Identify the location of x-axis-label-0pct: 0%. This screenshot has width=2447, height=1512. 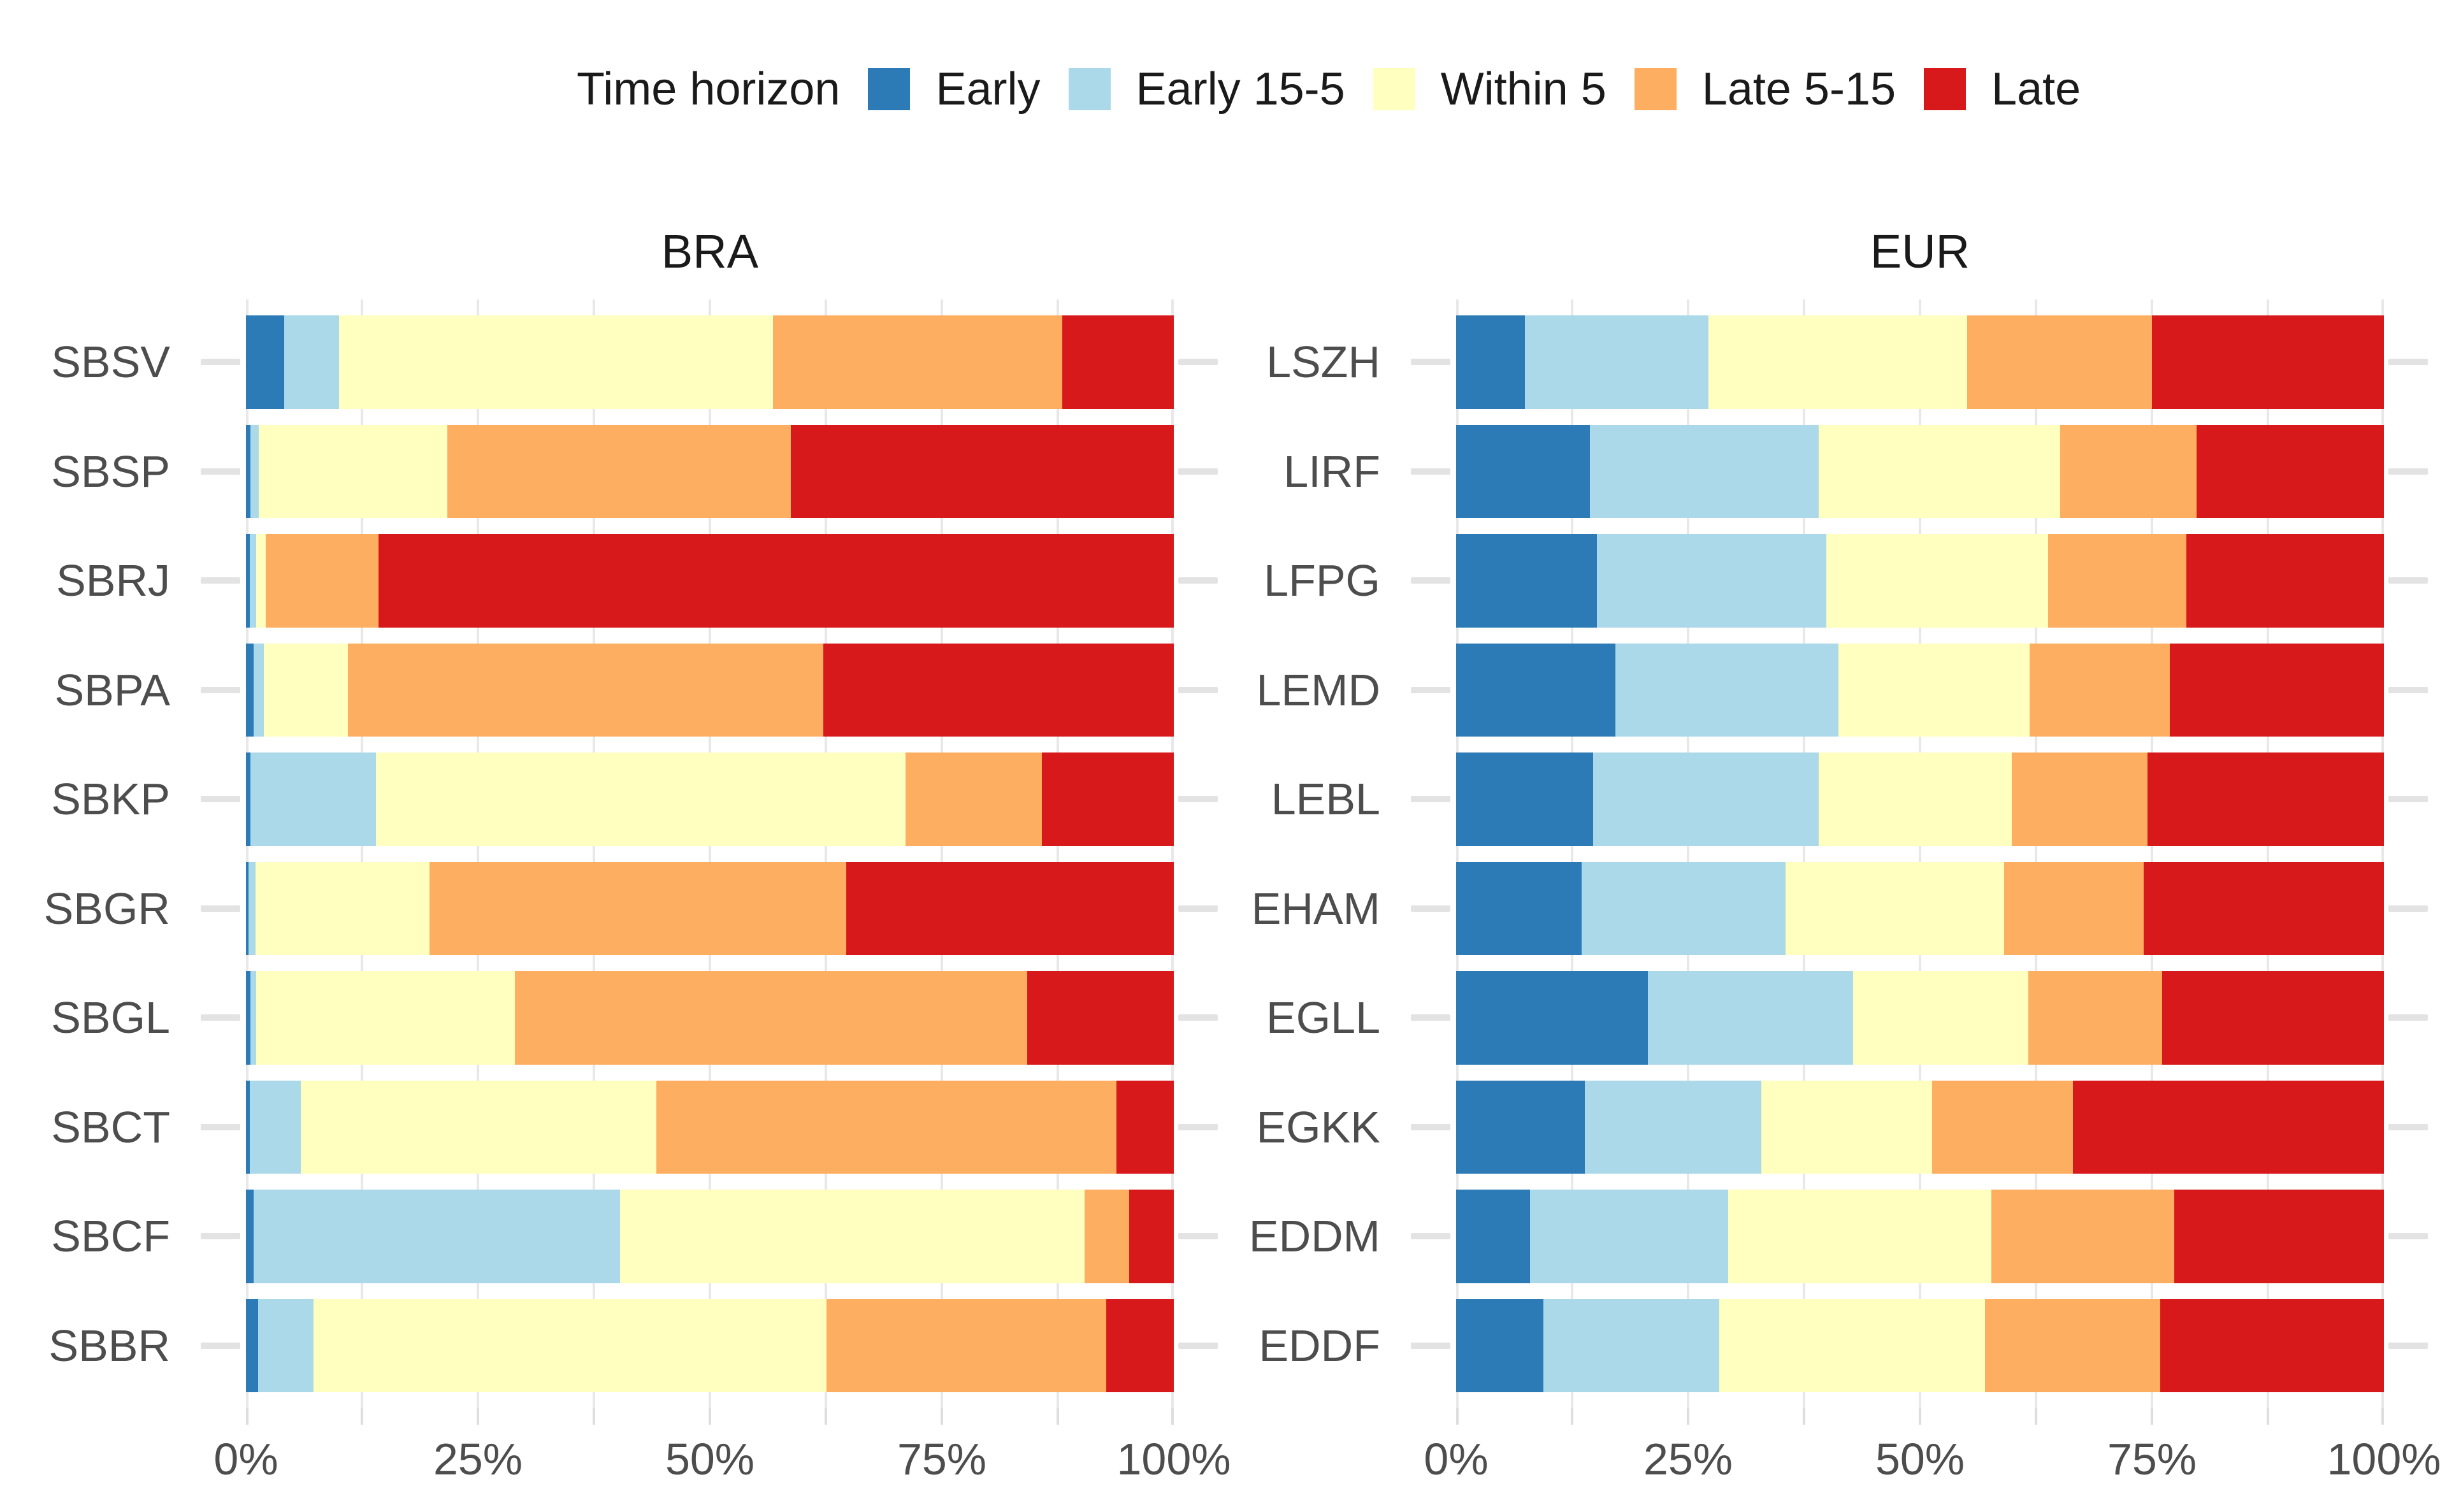
(245, 1459).